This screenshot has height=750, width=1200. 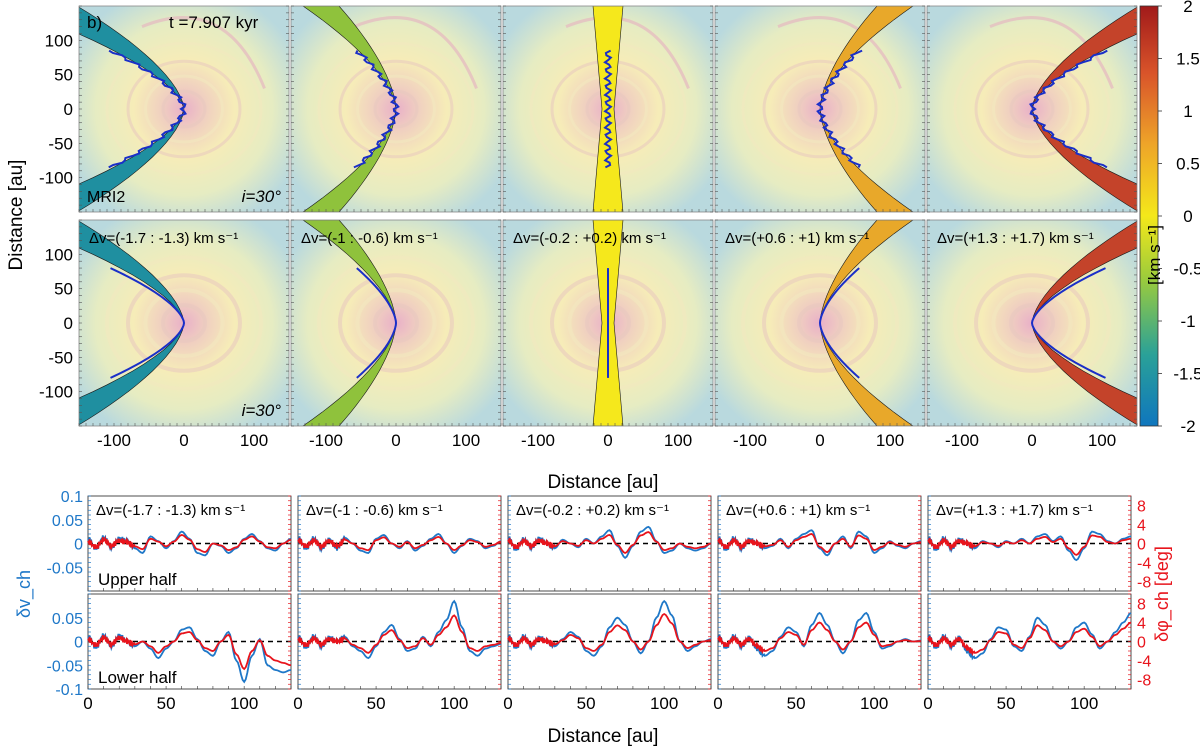 I want to click on line-panel-r1-c2: 0 50 100, so click(x=607, y=653).